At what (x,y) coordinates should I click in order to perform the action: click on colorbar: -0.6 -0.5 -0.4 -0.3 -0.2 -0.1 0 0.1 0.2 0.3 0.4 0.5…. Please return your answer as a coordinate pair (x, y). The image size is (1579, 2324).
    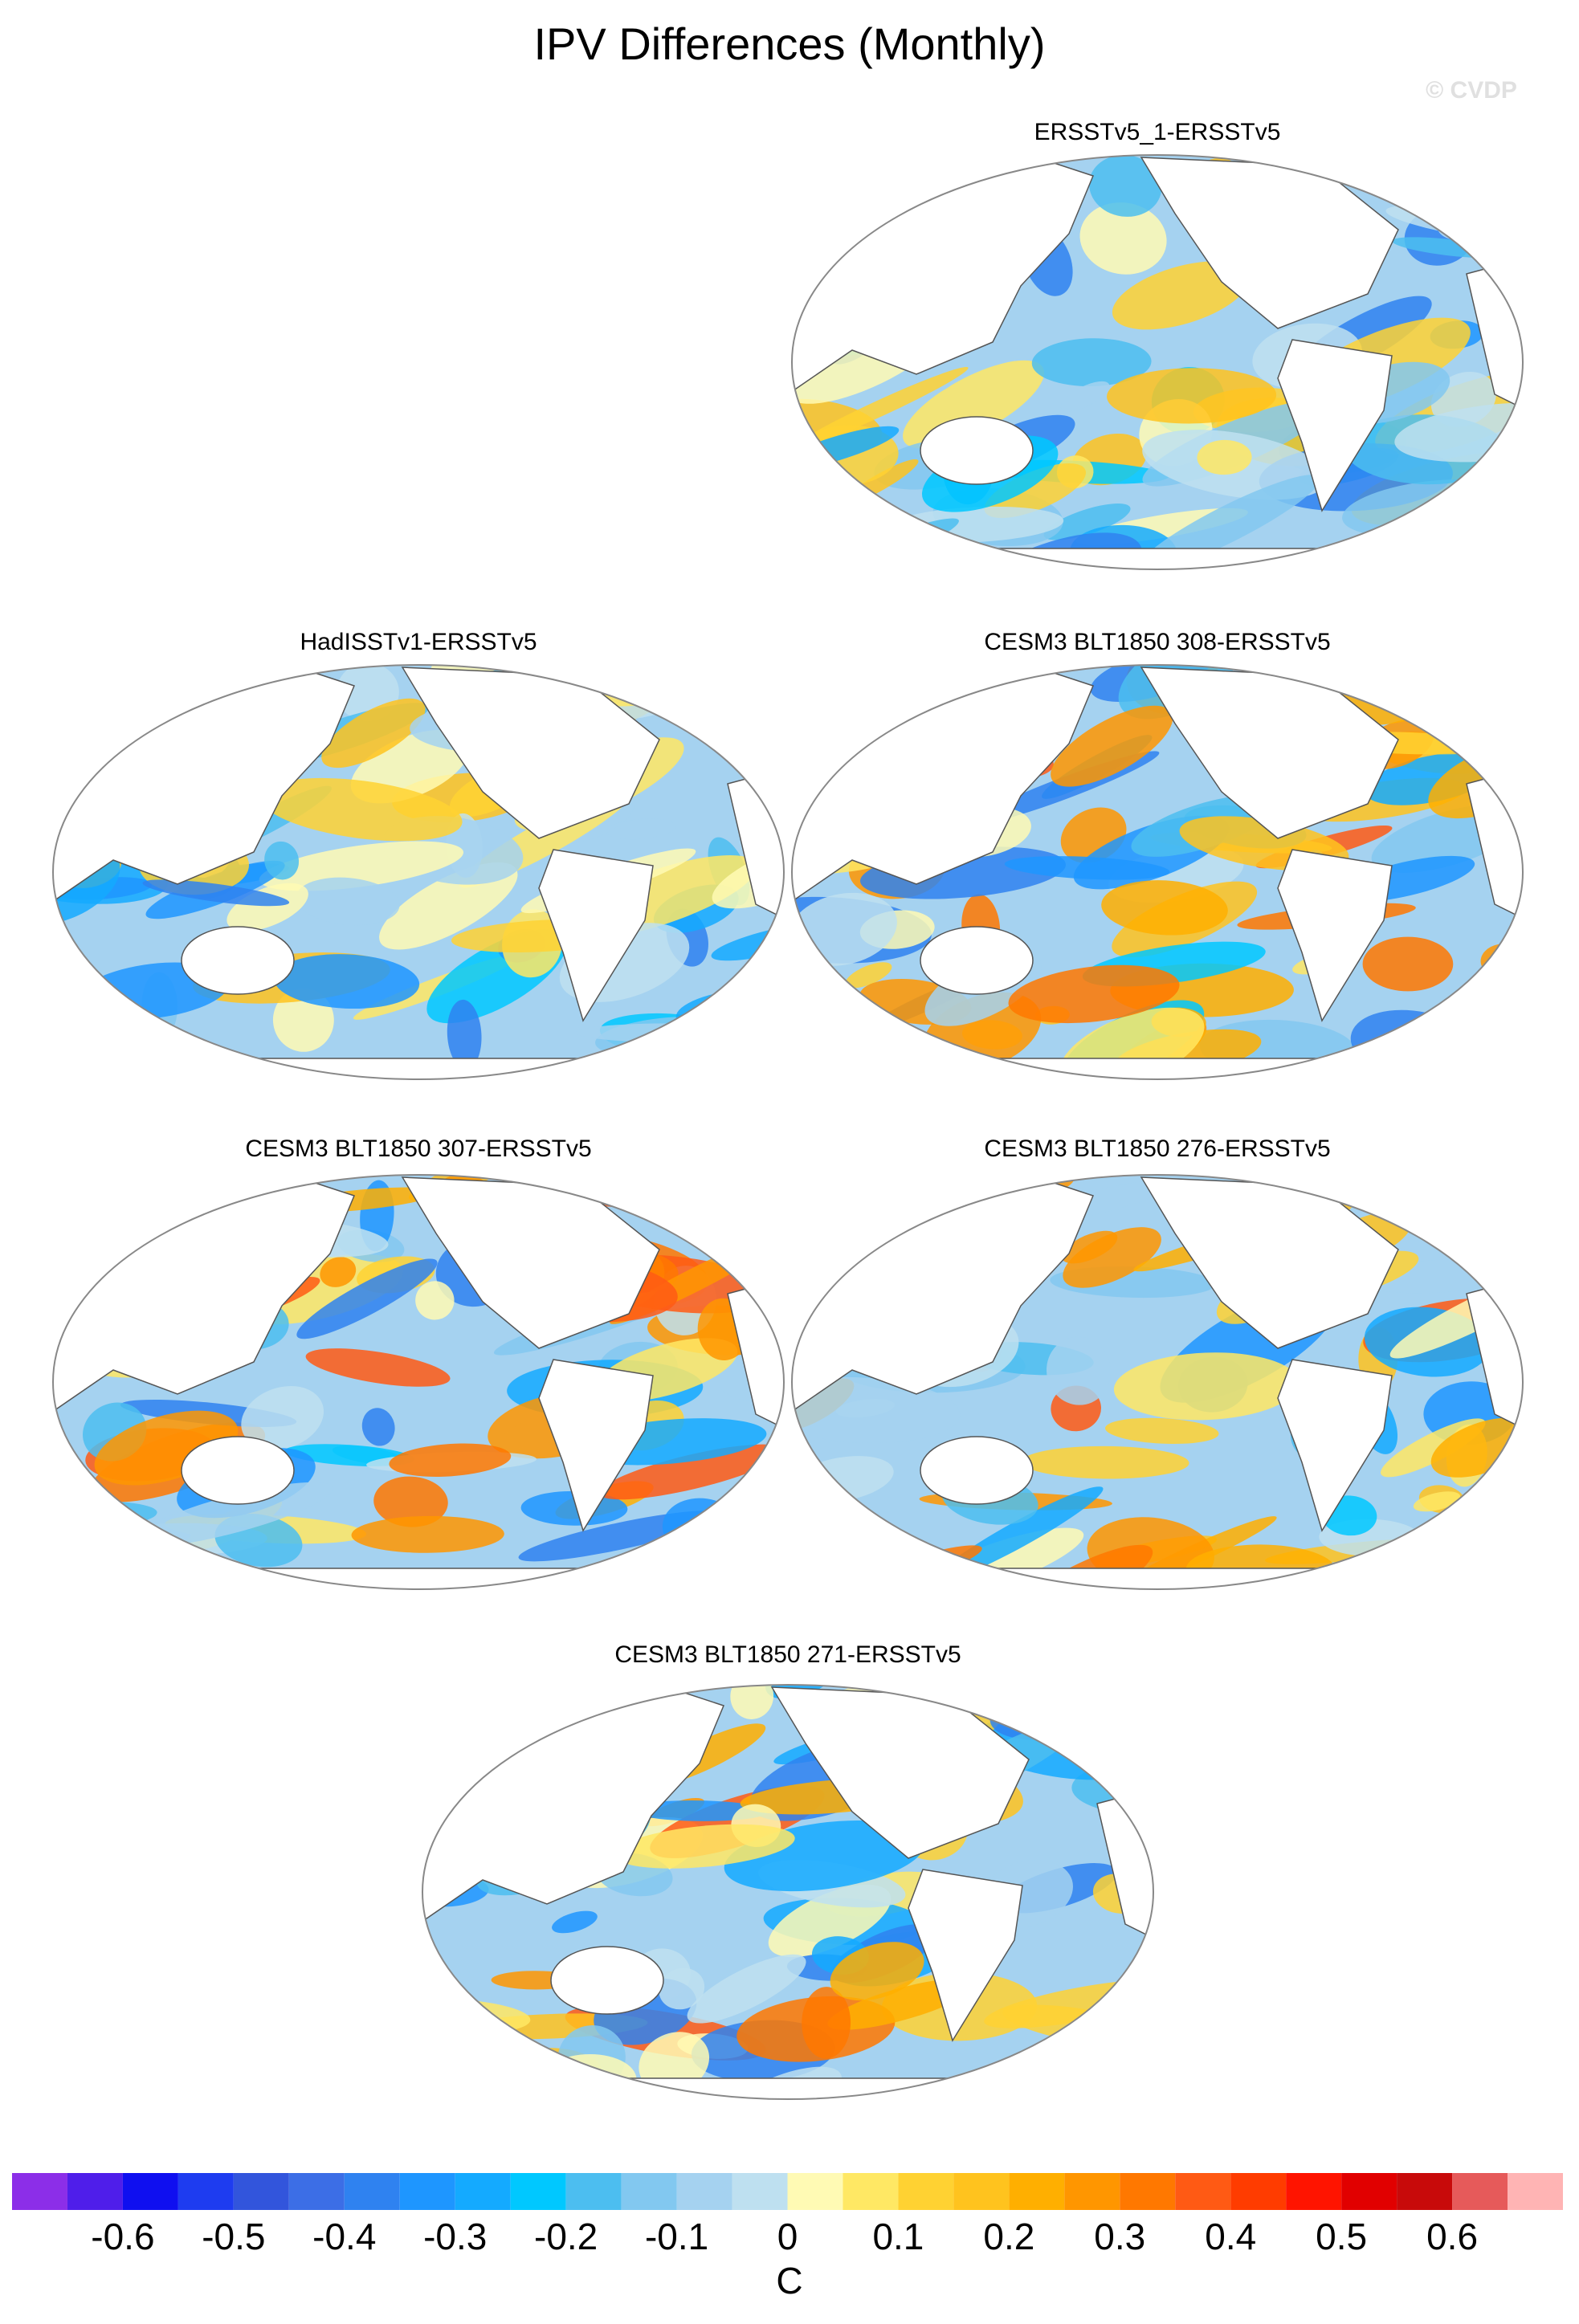
    Looking at the image, I should click on (787, 2215).